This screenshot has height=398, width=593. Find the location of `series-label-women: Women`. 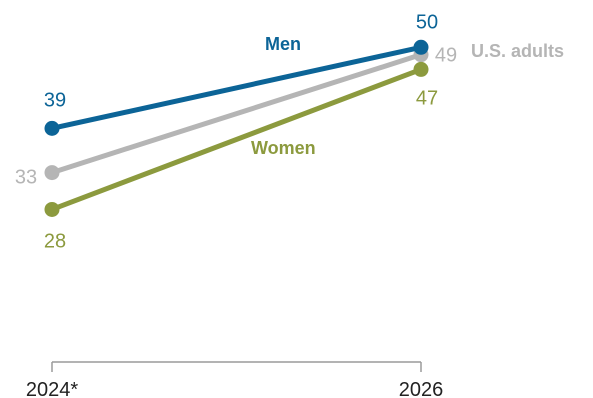

series-label-women: Women is located at coordinates (283, 148).